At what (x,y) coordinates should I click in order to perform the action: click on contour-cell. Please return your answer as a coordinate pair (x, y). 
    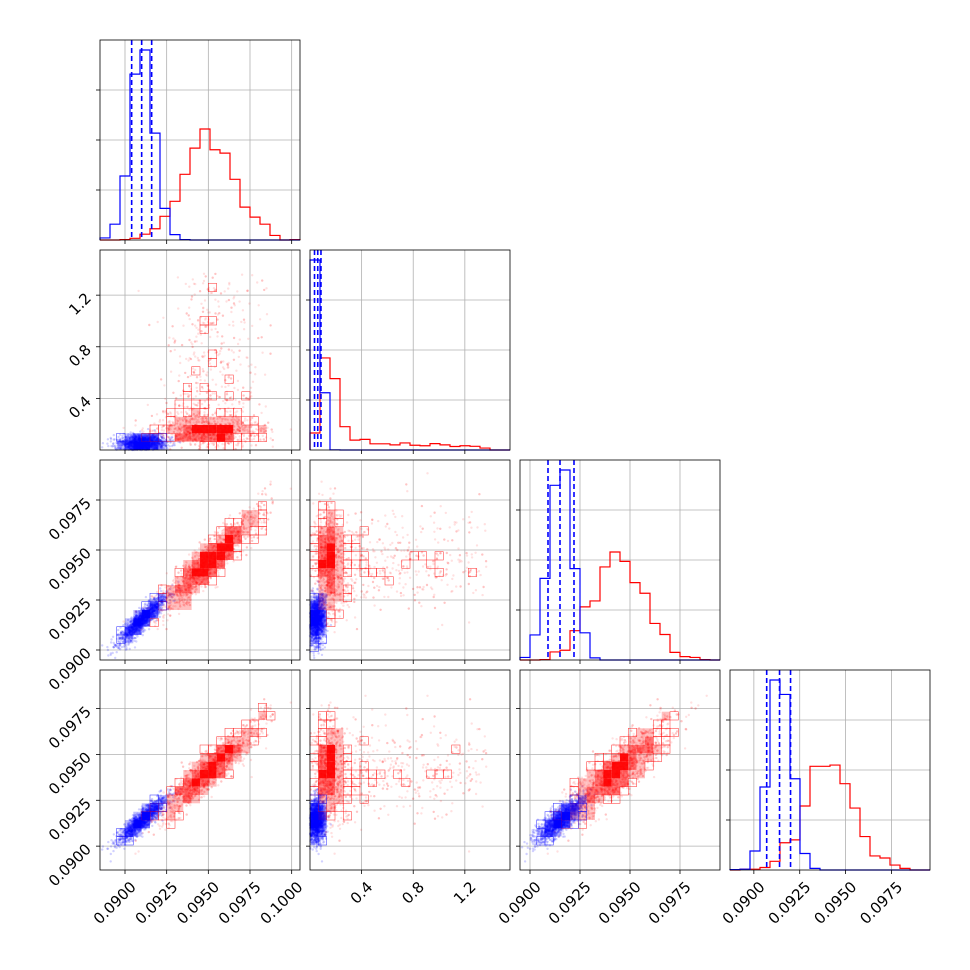
    Looking at the image, I should click on (187, 387).